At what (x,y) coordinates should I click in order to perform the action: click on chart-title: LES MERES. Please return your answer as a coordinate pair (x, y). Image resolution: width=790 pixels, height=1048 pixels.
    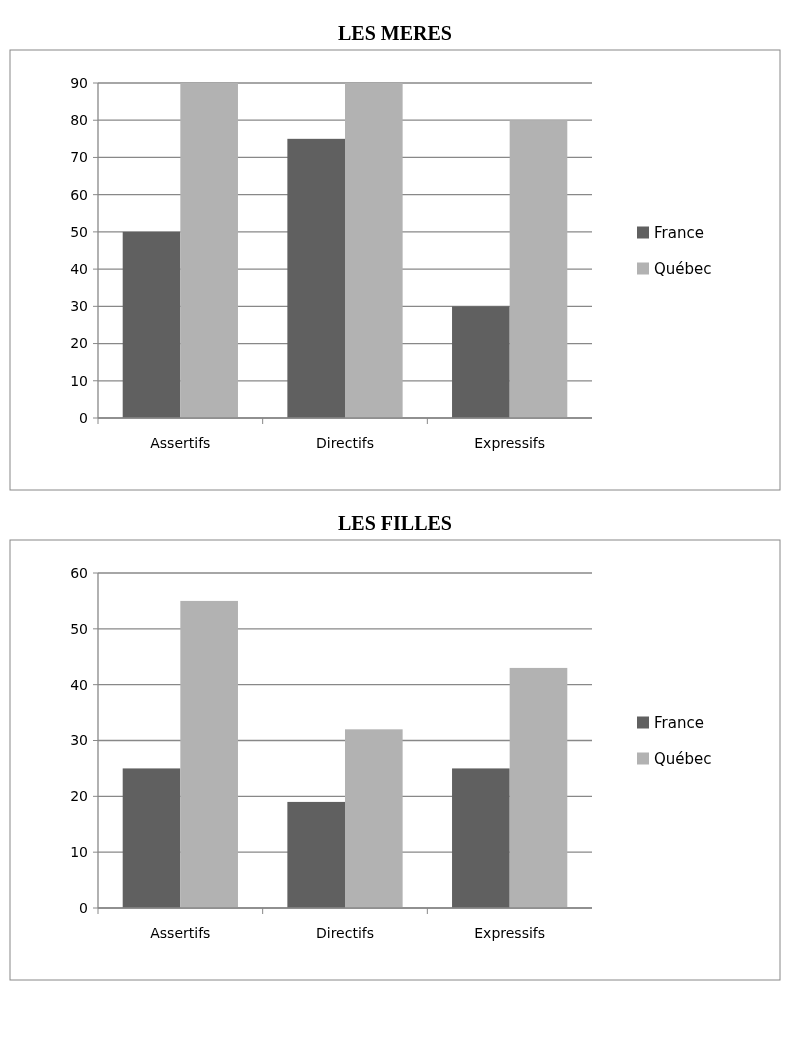
    Looking at the image, I should click on (395, 33).